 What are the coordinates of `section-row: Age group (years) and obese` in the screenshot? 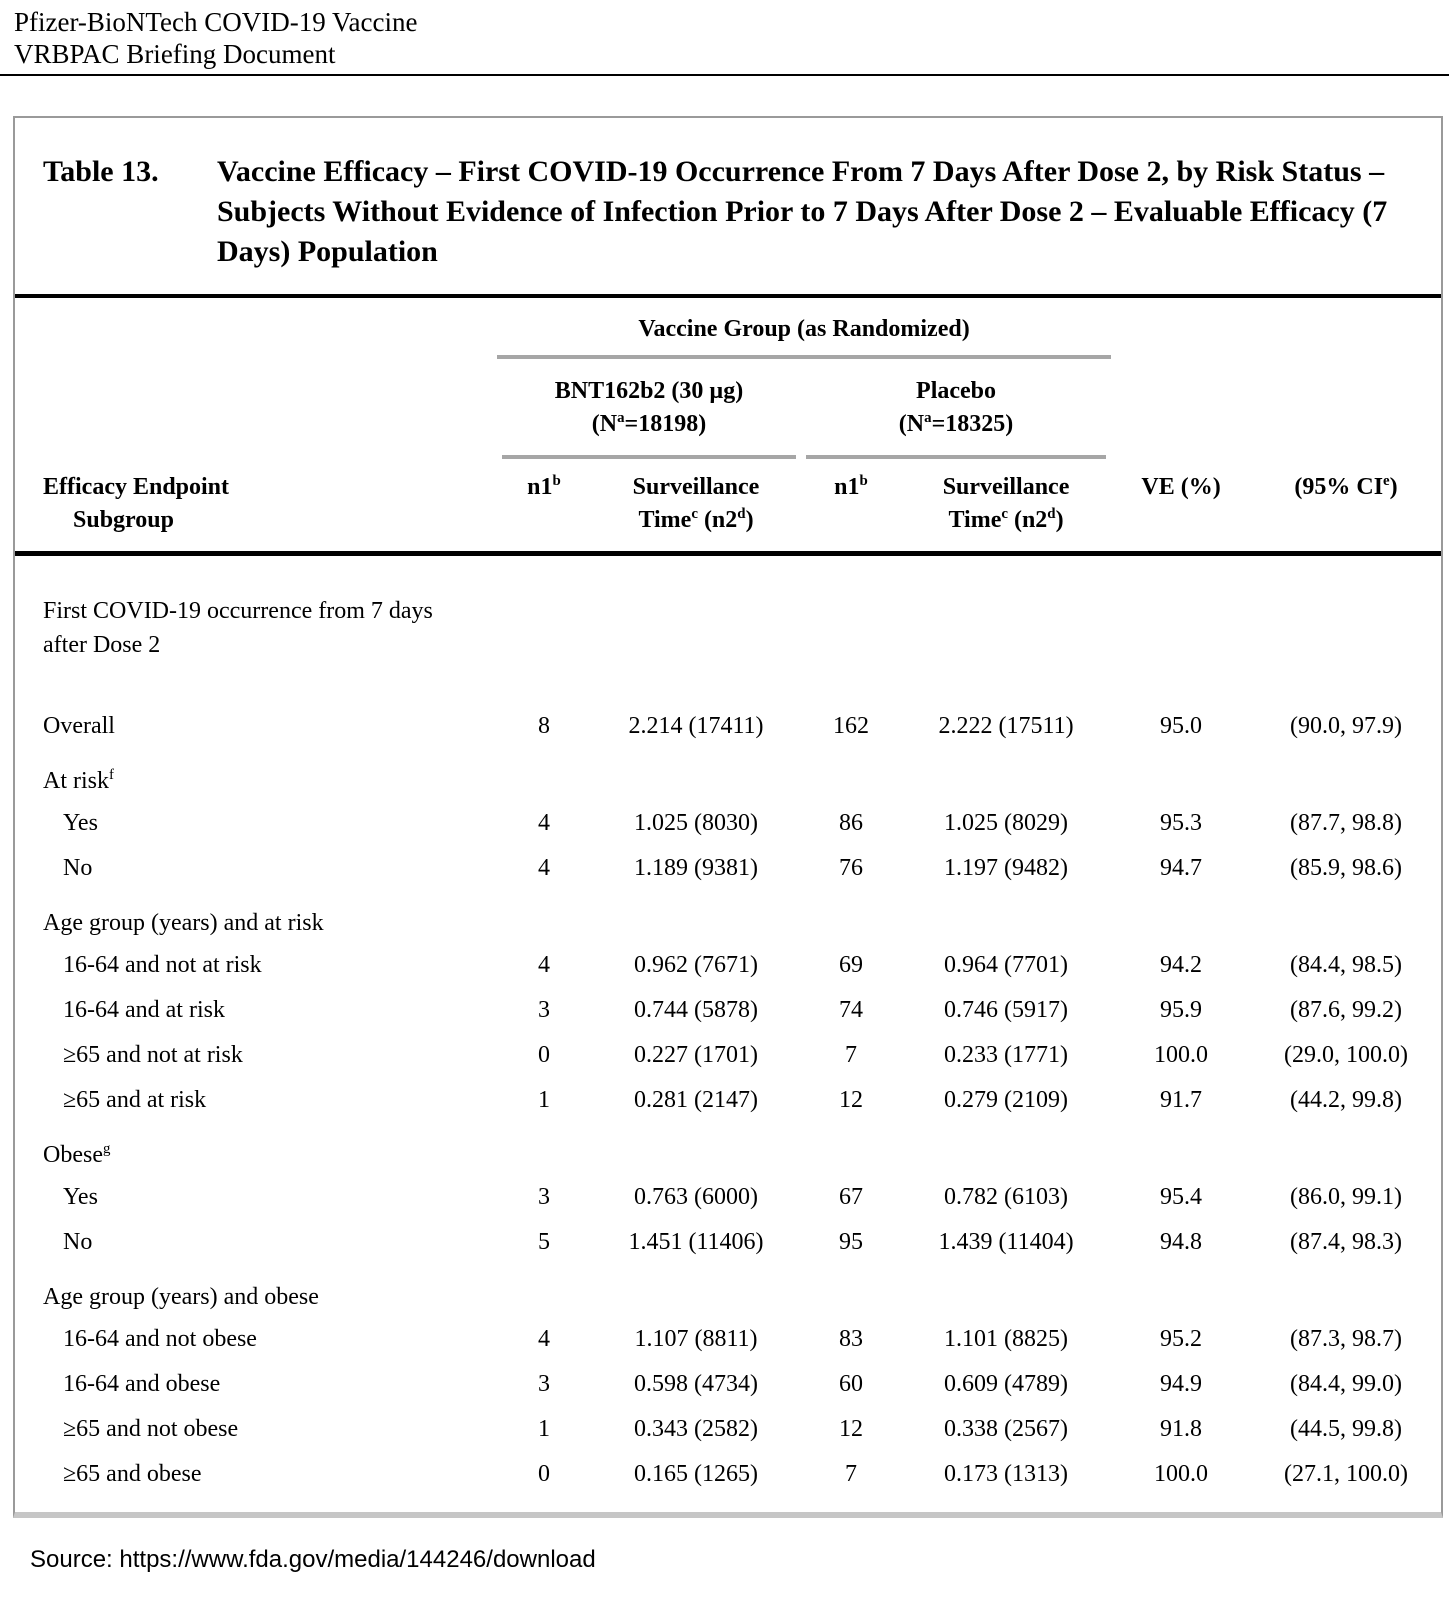 It's located at (728, 1291).